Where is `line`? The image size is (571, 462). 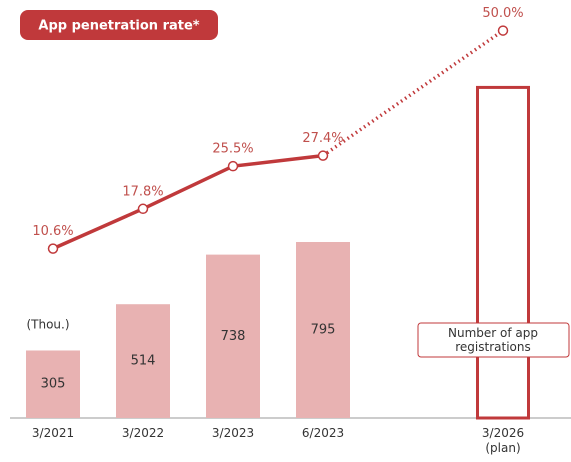 line is located at coordinates (188, 202).